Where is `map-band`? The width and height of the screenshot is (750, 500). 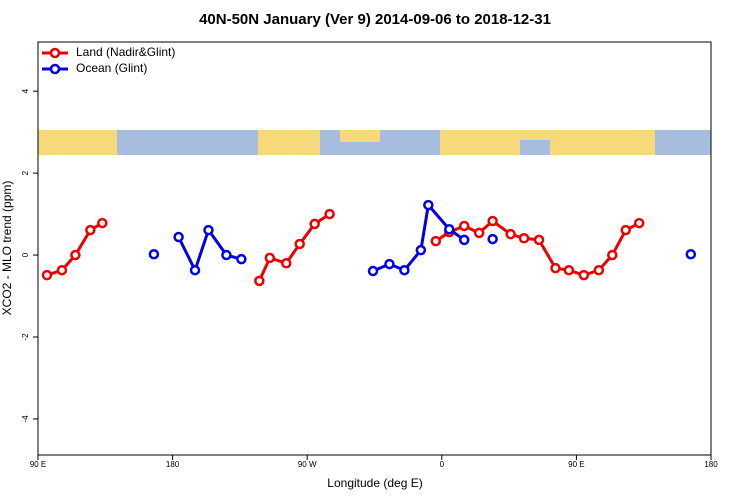 map-band is located at coordinates (374, 142).